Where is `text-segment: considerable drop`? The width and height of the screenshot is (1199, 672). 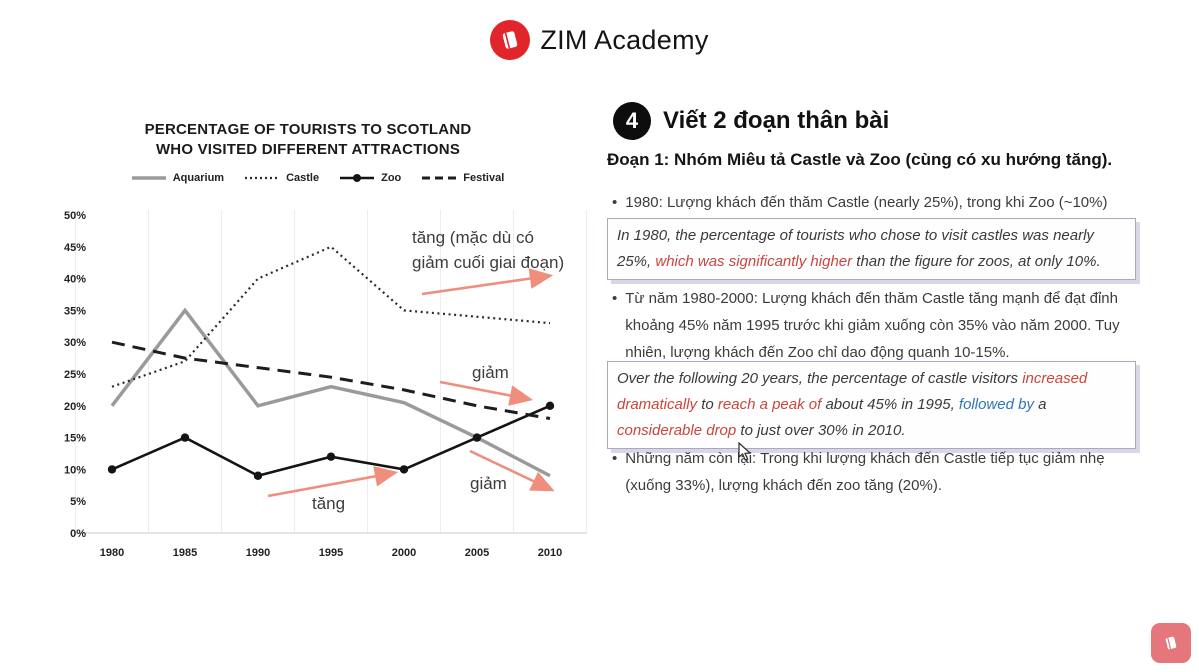
text-segment: considerable drop is located at coordinates (677, 430).